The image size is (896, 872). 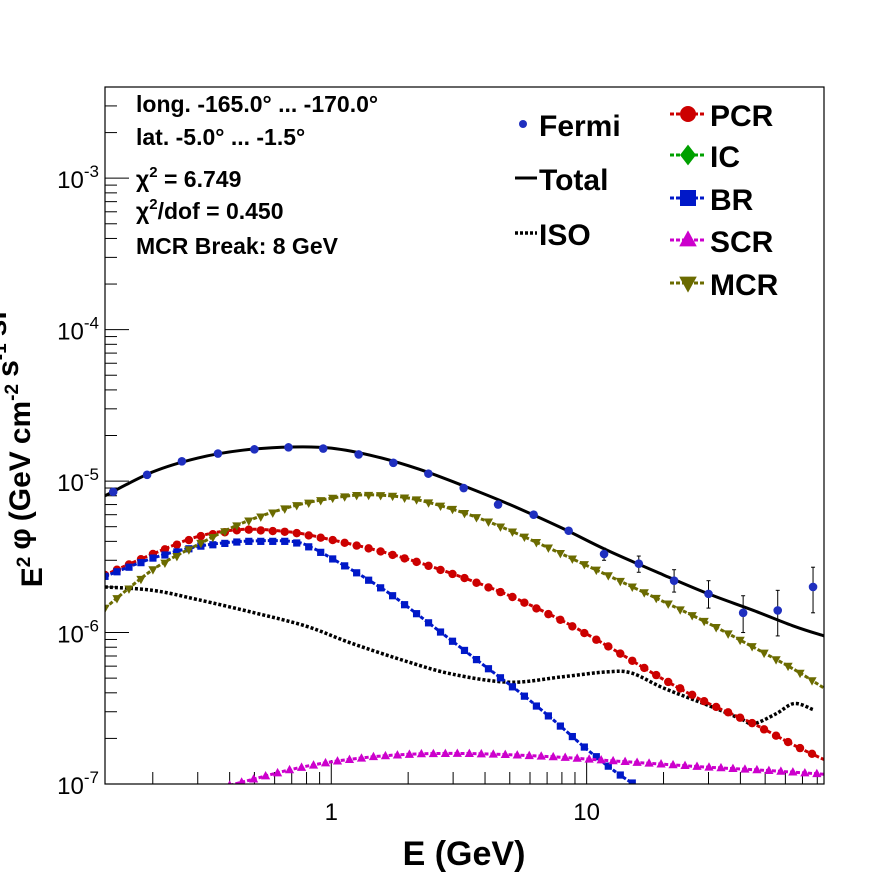 I want to click on annotation-line: χ2 = 6.749, so click(x=188, y=178).